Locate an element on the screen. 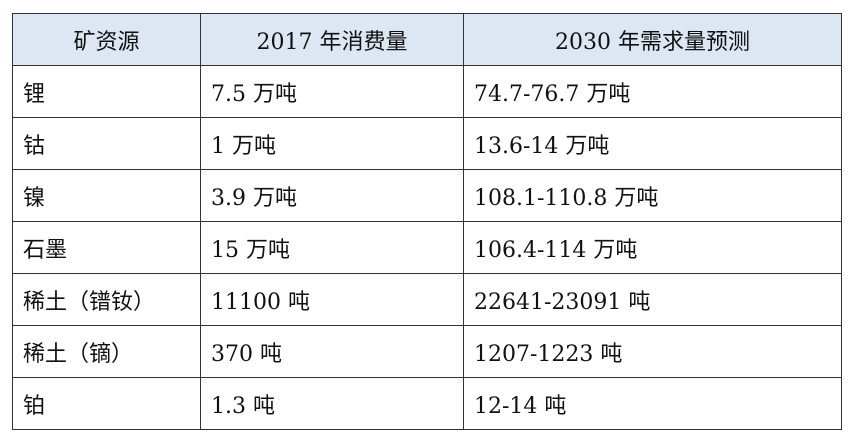 The width and height of the screenshot is (851, 441). table-row: 稀土（镨钕） 11100 吨 22641-23091 吨 is located at coordinates (427, 299).